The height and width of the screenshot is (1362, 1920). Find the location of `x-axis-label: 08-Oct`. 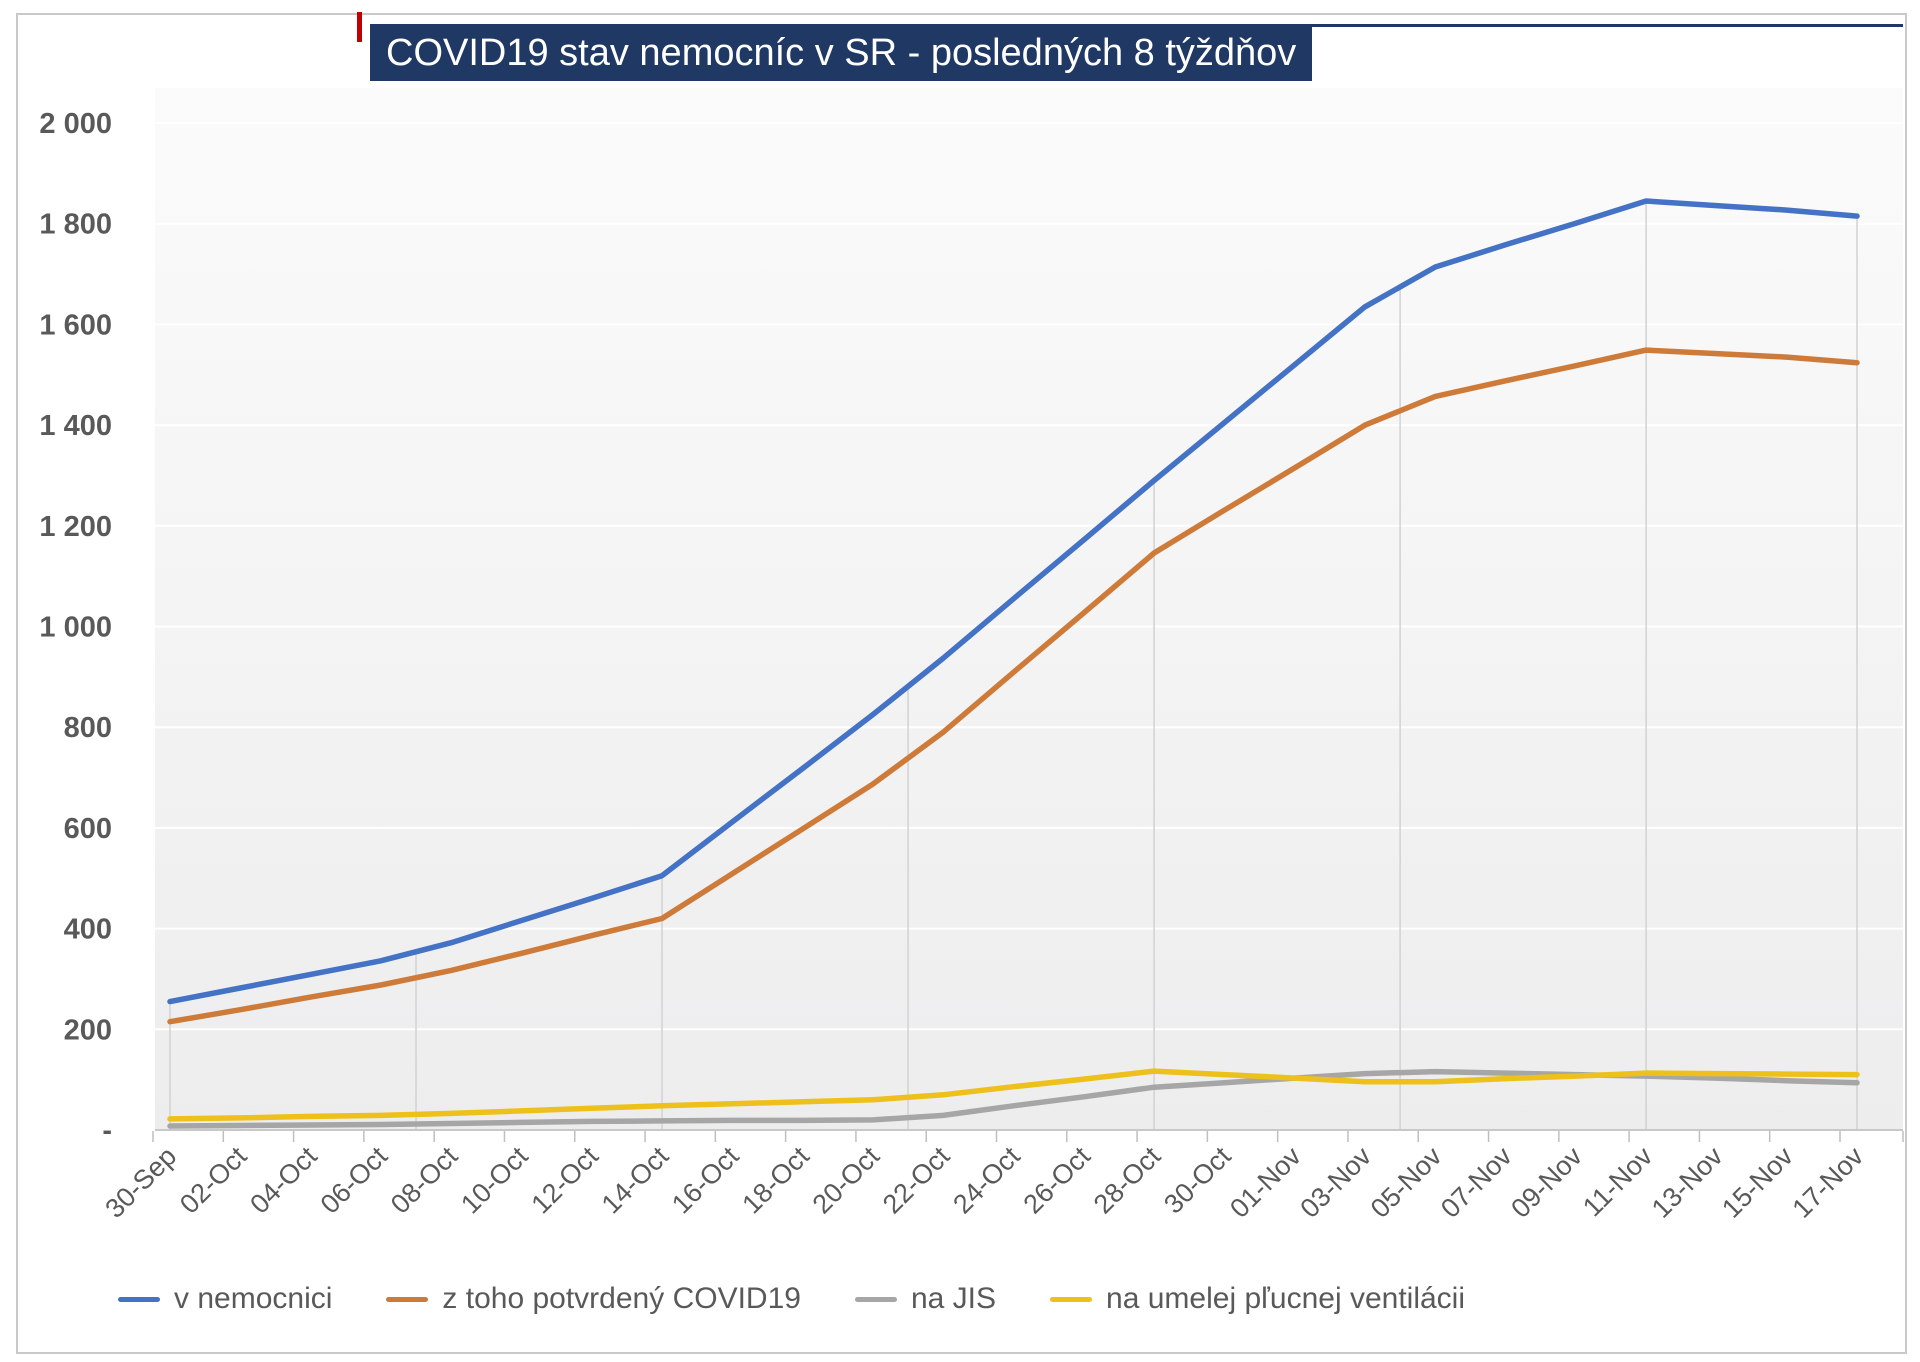

x-axis-label: 08-Oct is located at coordinates (424, 1180).